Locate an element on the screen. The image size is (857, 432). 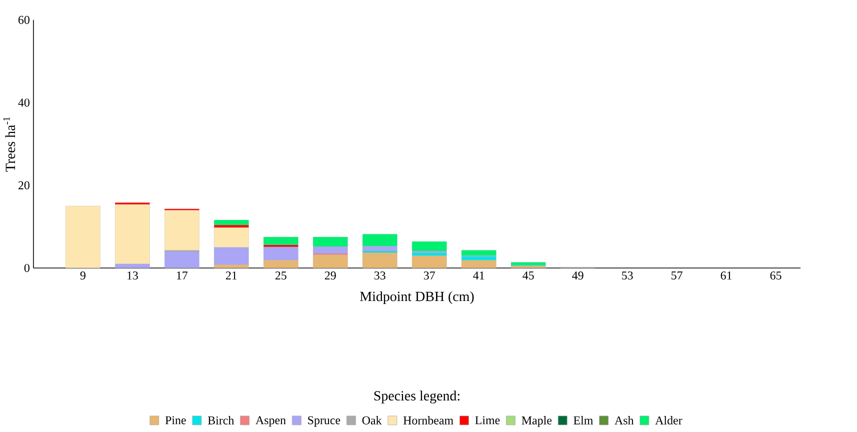
legend-label: Elm is located at coordinates (583, 420).